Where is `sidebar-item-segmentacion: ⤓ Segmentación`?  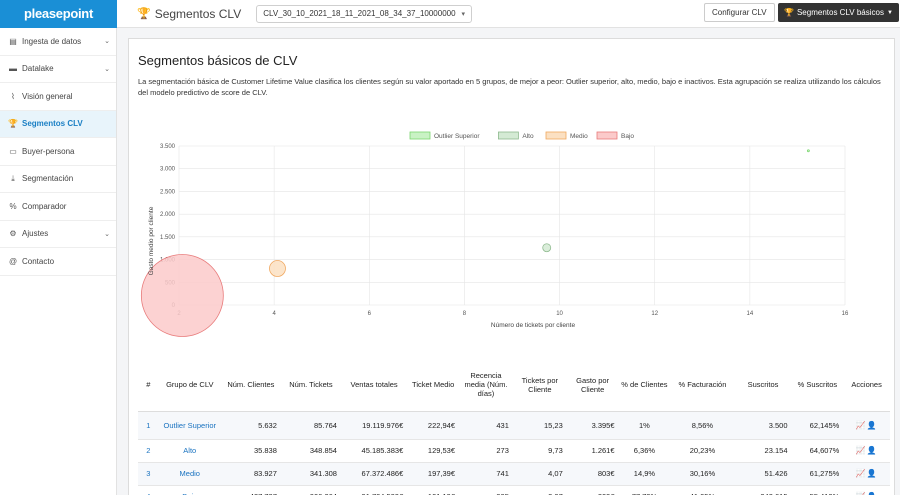
sidebar-item-segmentacion: ⤓ Segmentación is located at coordinates (58, 179).